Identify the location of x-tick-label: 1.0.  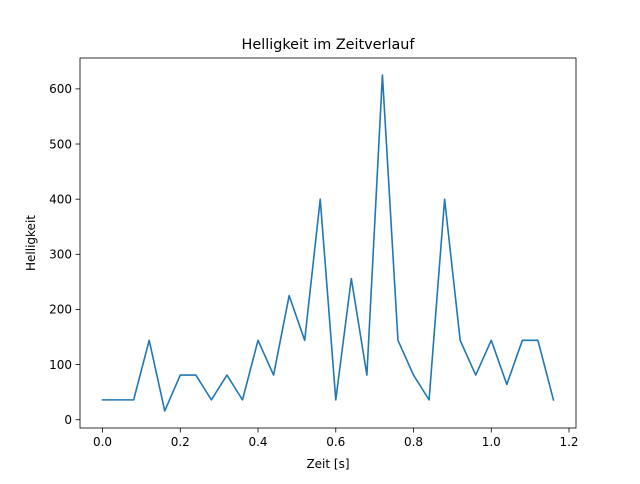
(491, 442).